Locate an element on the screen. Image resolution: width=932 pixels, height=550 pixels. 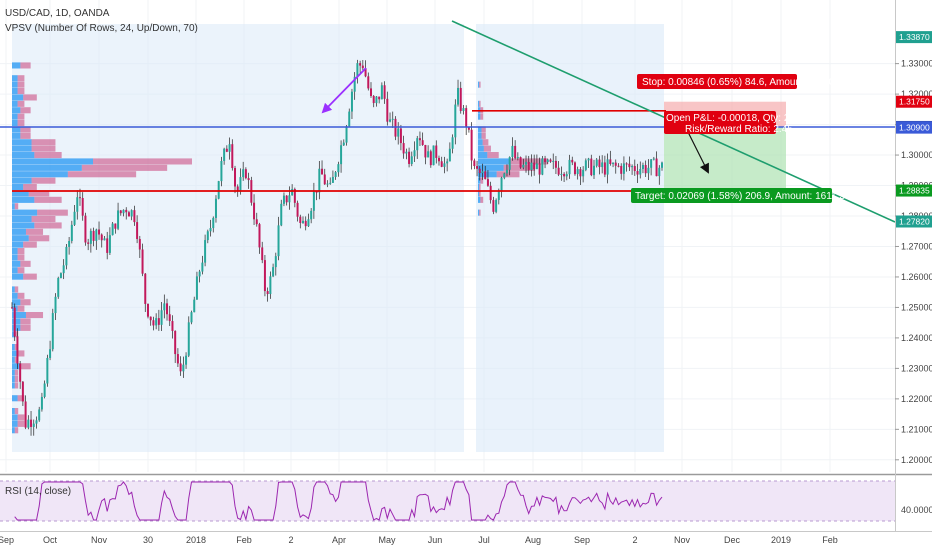
price-tick-label: 1.23000 is located at coordinates (916, 368).